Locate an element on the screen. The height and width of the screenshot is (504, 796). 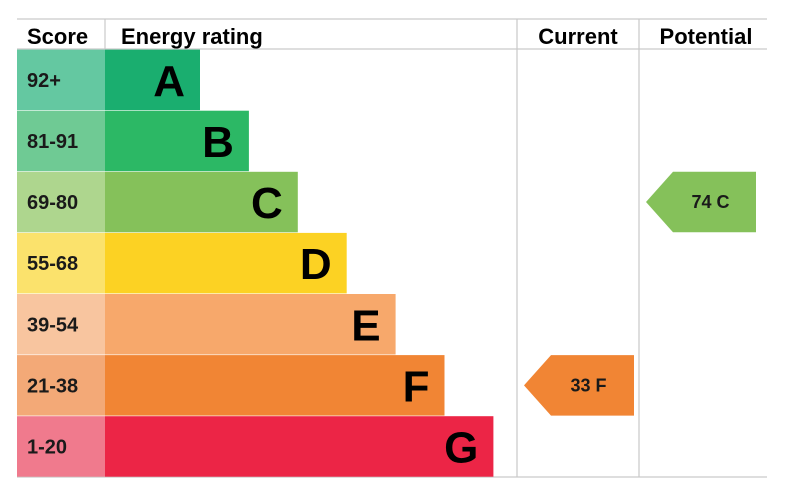
rating-bar-a is located at coordinates (152, 80).